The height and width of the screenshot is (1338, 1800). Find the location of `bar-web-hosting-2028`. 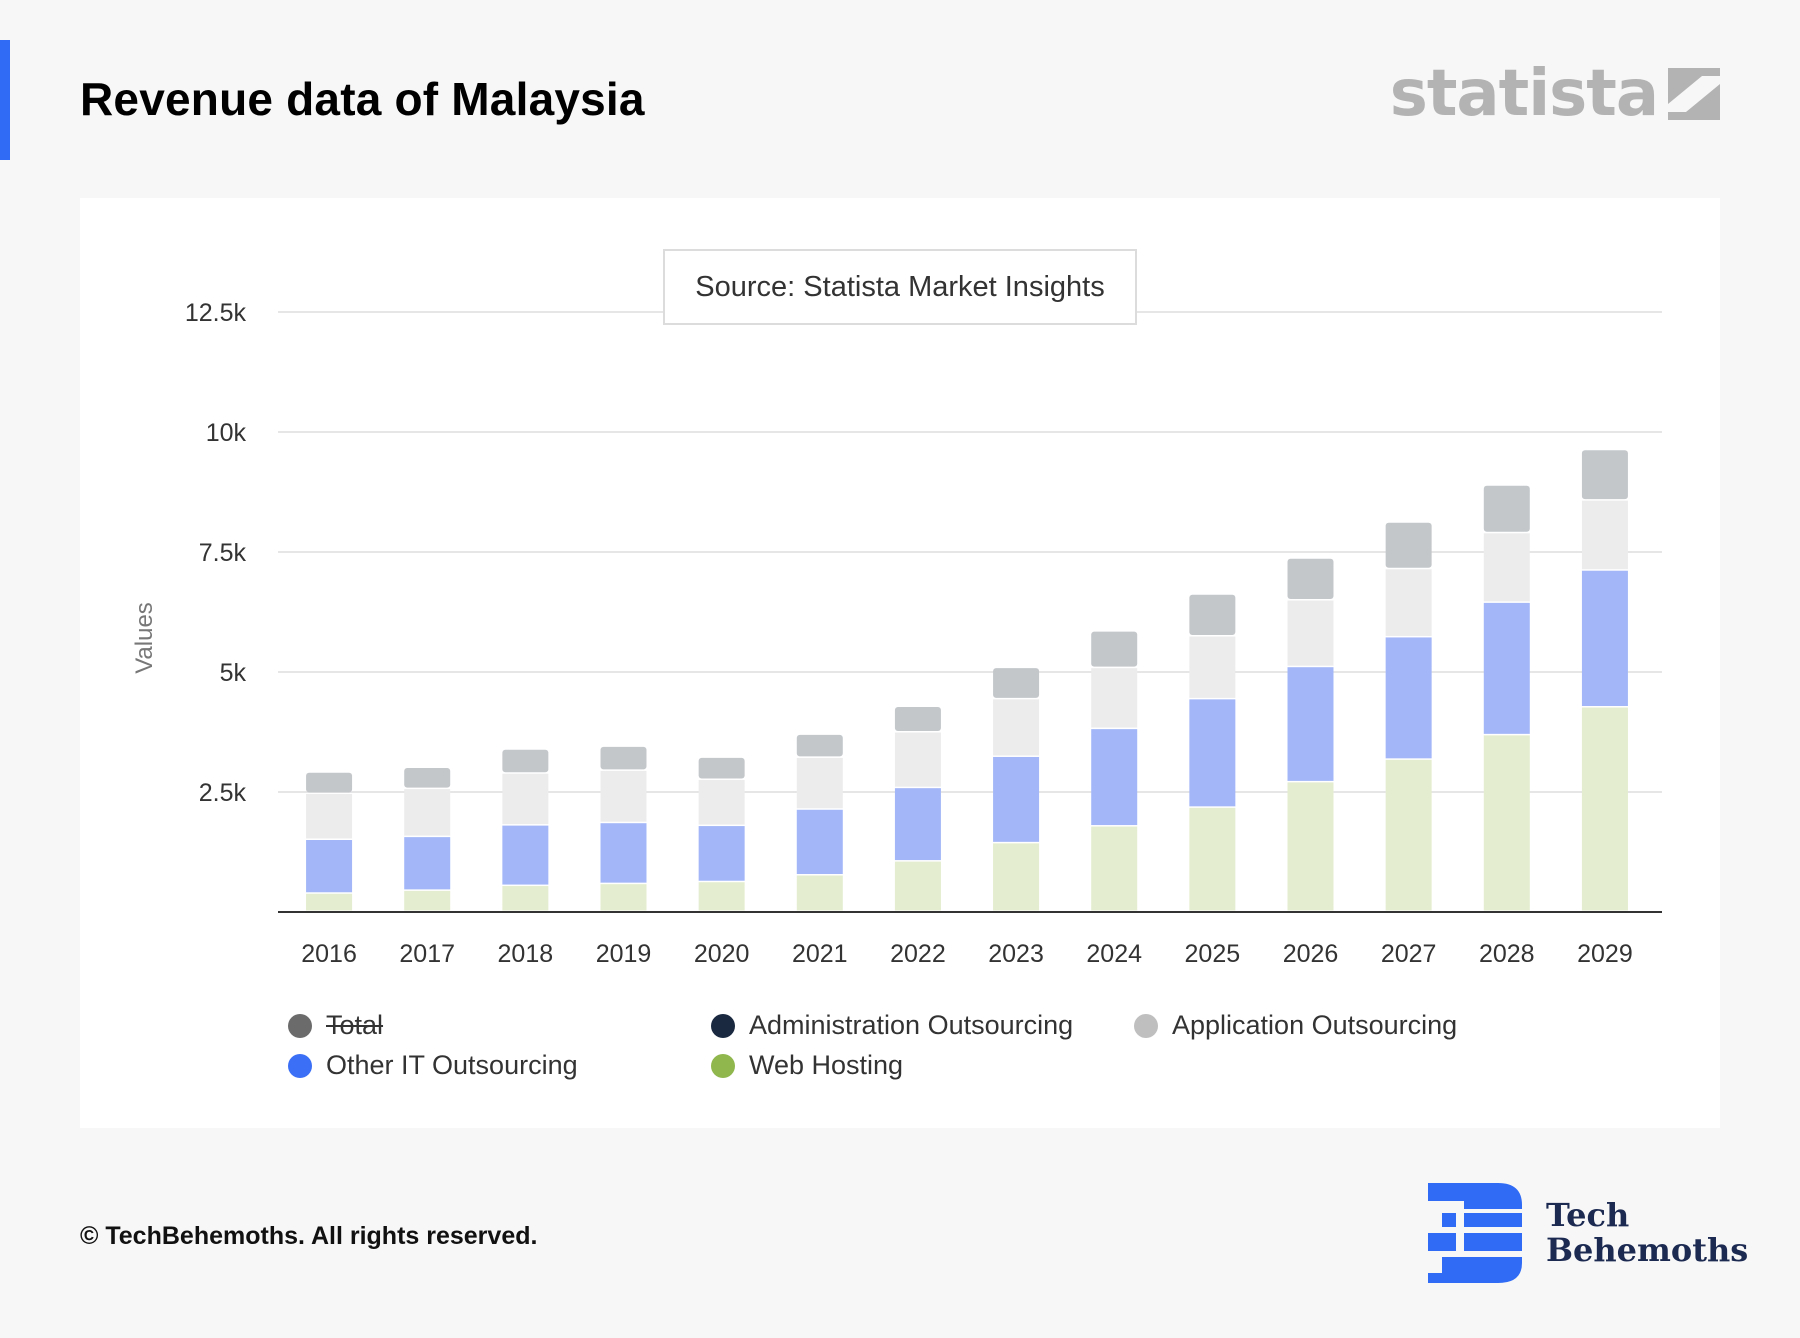

bar-web-hosting-2028 is located at coordinates (1506, 823).